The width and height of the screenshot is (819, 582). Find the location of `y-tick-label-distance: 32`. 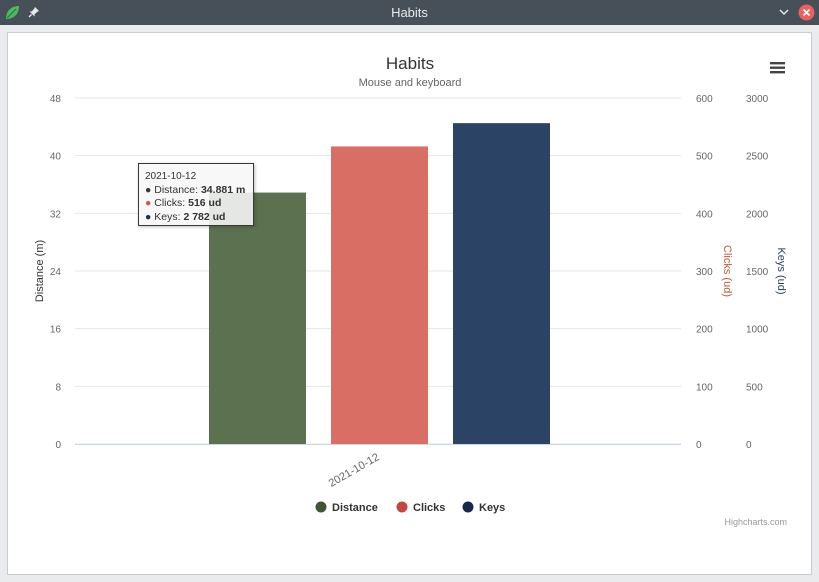

y-tick-label-distance: 32 is located at coordinates (56, 214).